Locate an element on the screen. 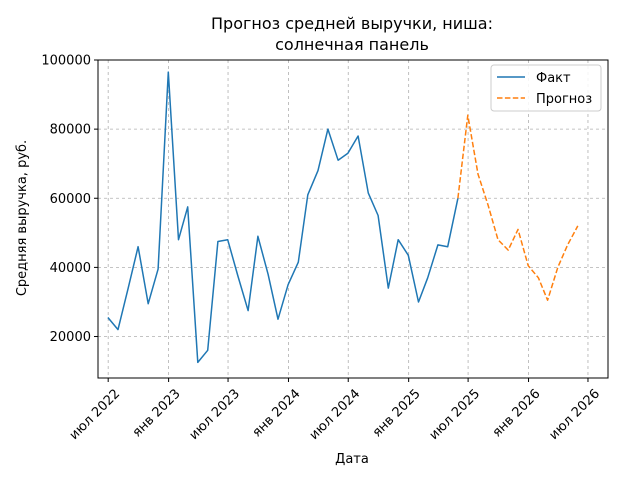  y-tick-label: 40000 is located at coordinates (70, 268).